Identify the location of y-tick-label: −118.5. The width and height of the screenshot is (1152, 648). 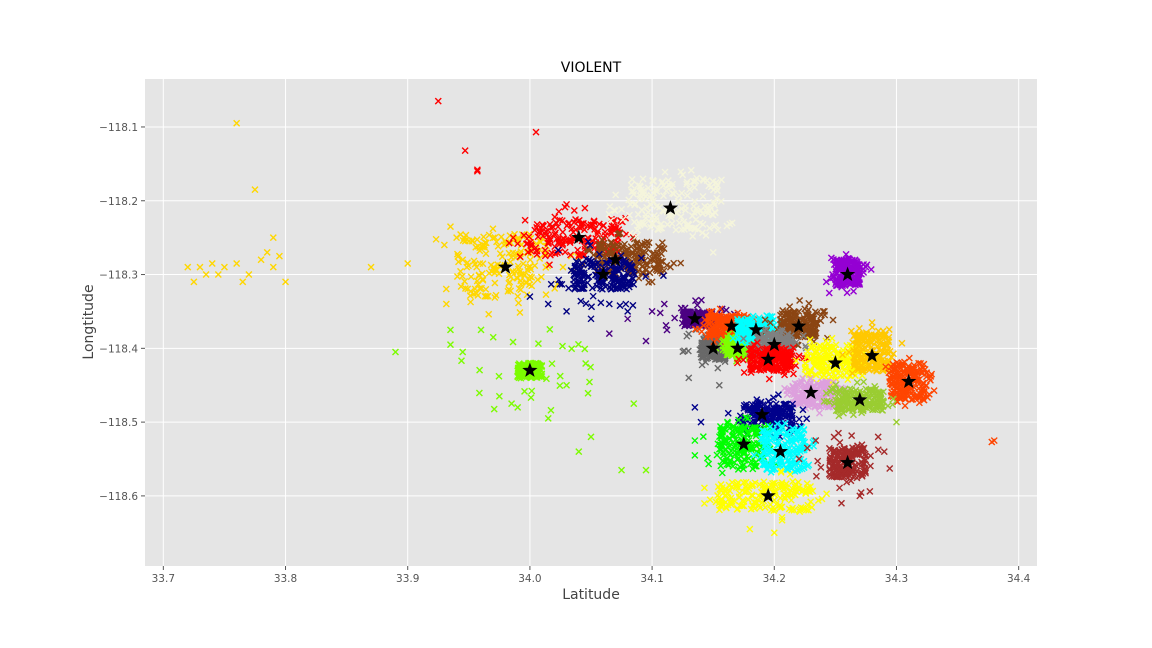
(118, 423).